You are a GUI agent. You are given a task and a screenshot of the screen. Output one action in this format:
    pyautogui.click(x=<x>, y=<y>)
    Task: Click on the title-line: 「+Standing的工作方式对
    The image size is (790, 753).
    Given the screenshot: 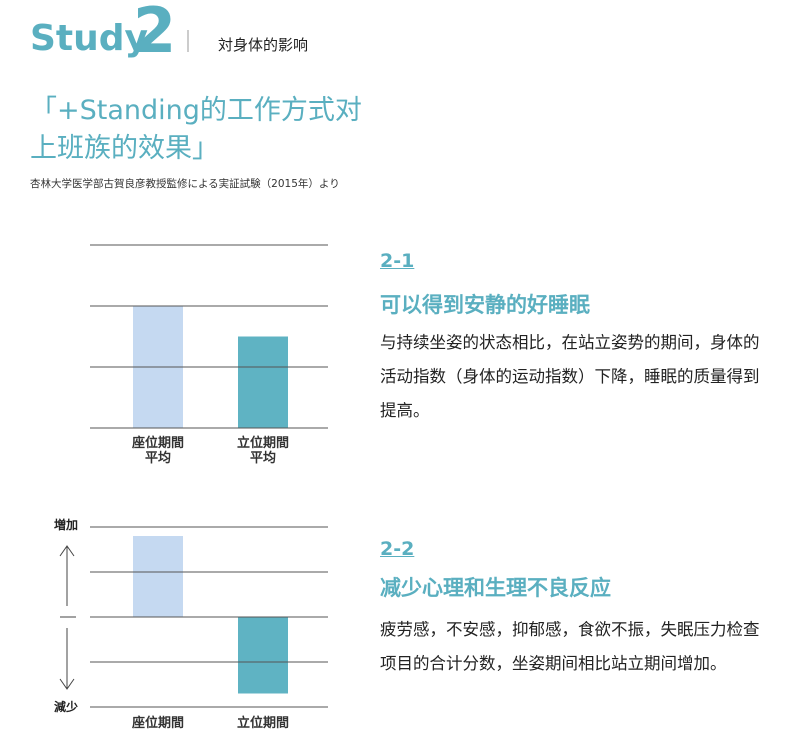 What is the action you would take?
    pyautogui.click(x=196, y=110)
    